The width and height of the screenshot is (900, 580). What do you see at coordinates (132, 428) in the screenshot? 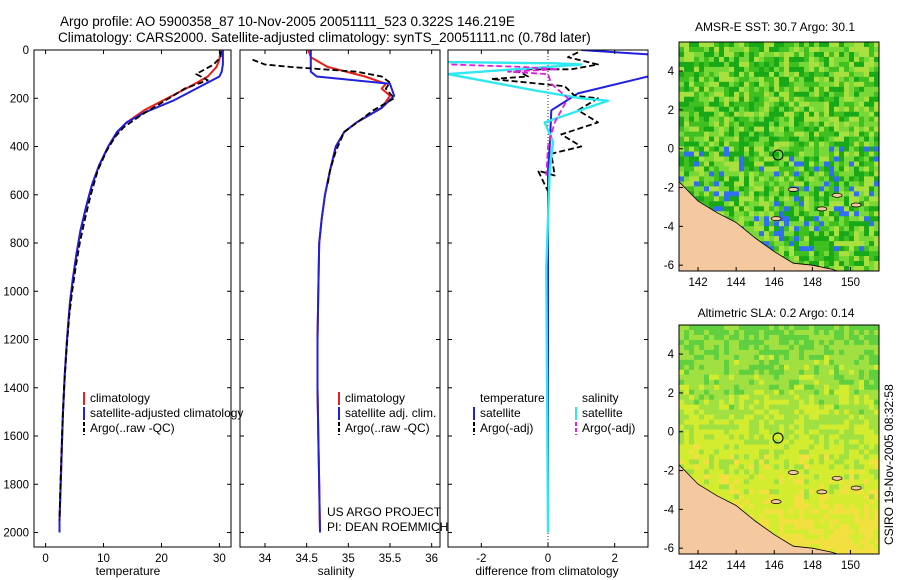
I see `legend-argo-label: Argo(..raw -QC)` at bounding box center [132, 428].